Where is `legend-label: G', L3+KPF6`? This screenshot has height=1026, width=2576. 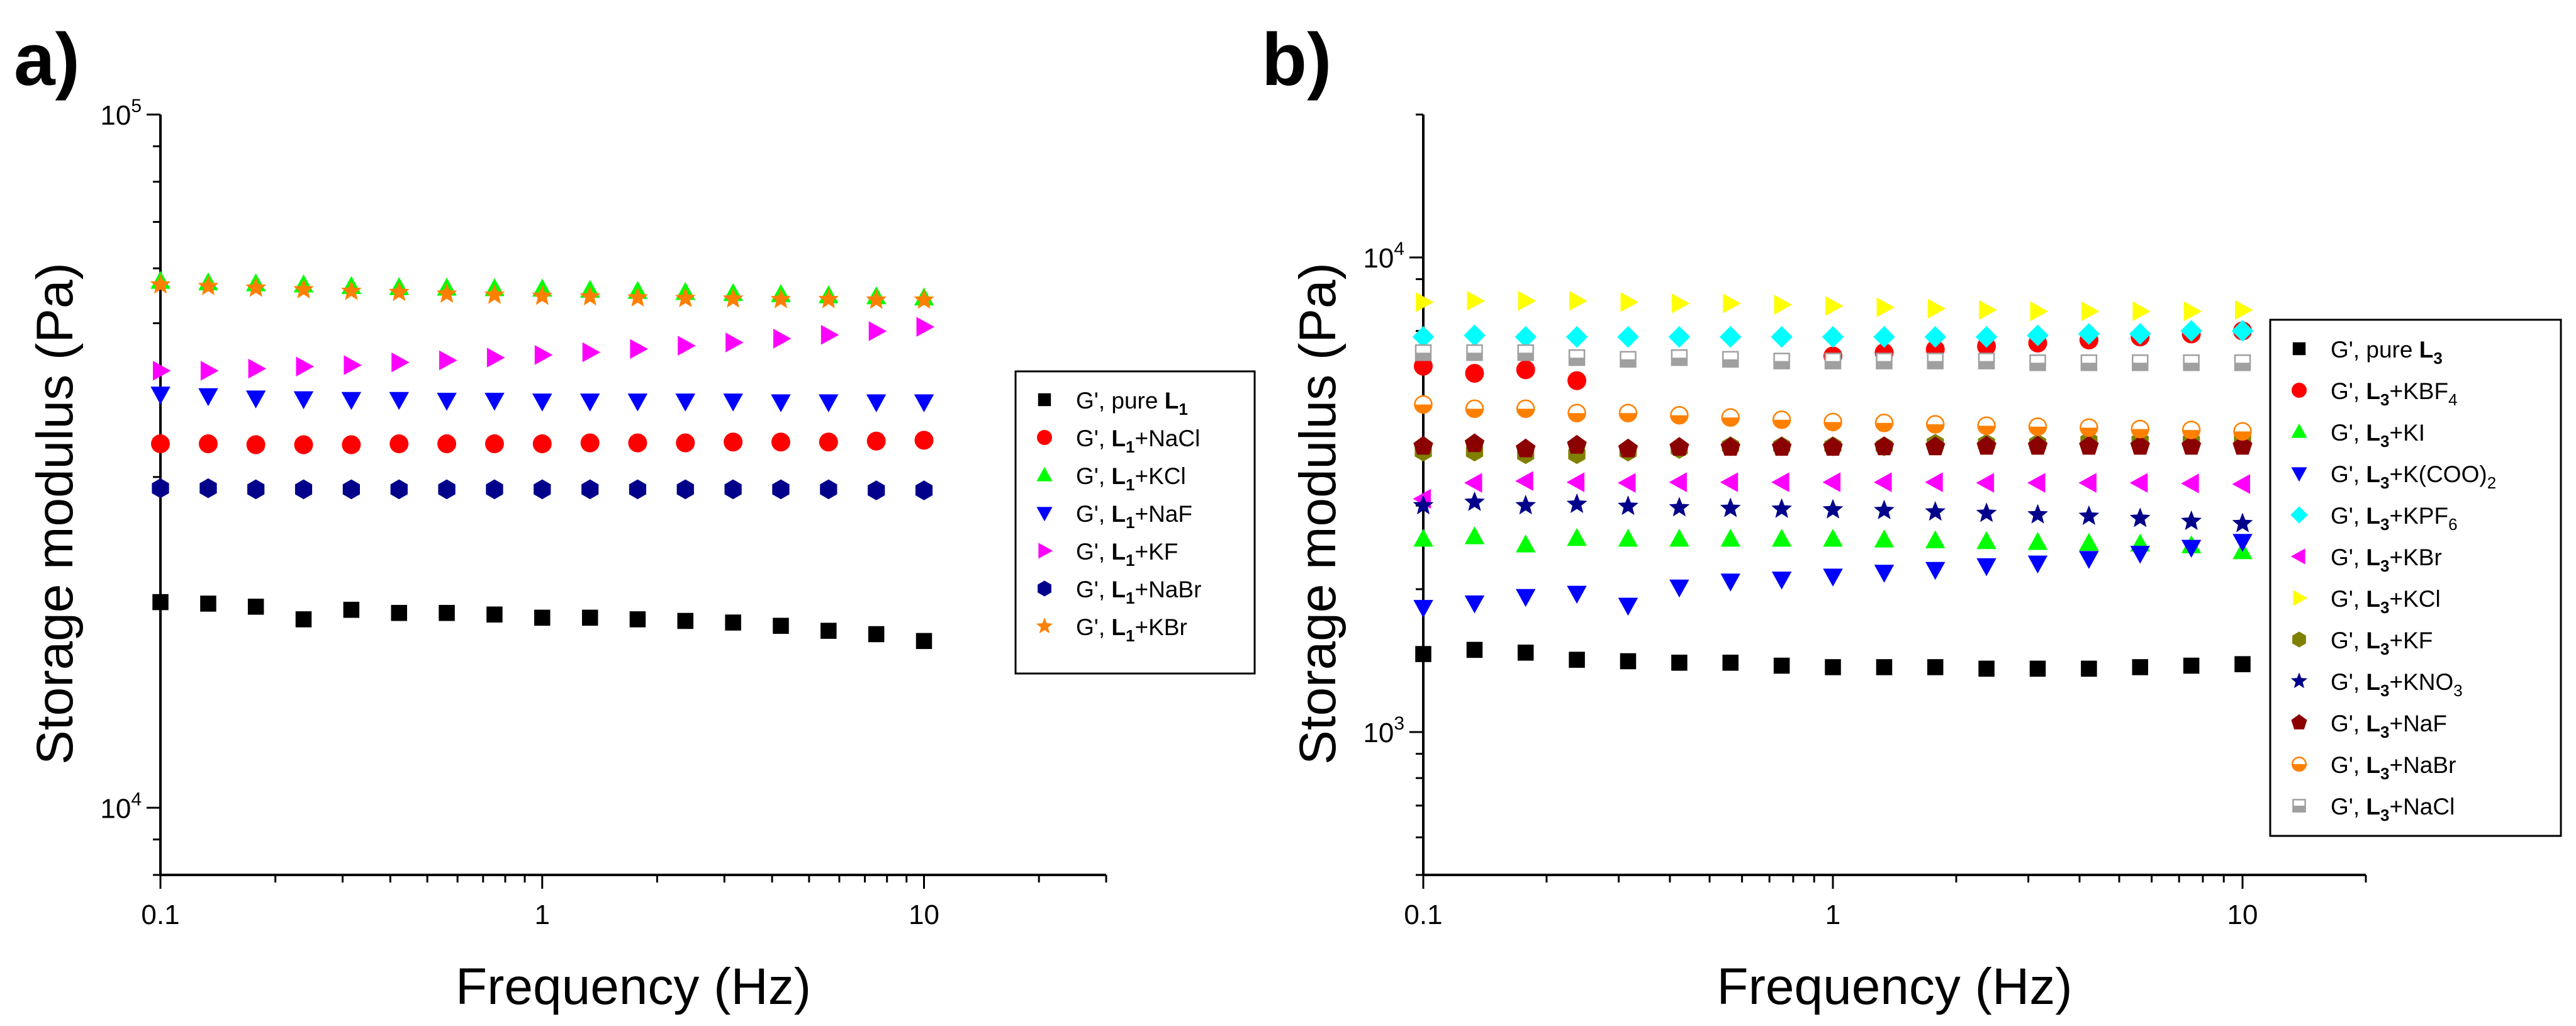 legend-label: G', L3+KPF6 is located at coordinates (2394, 519).